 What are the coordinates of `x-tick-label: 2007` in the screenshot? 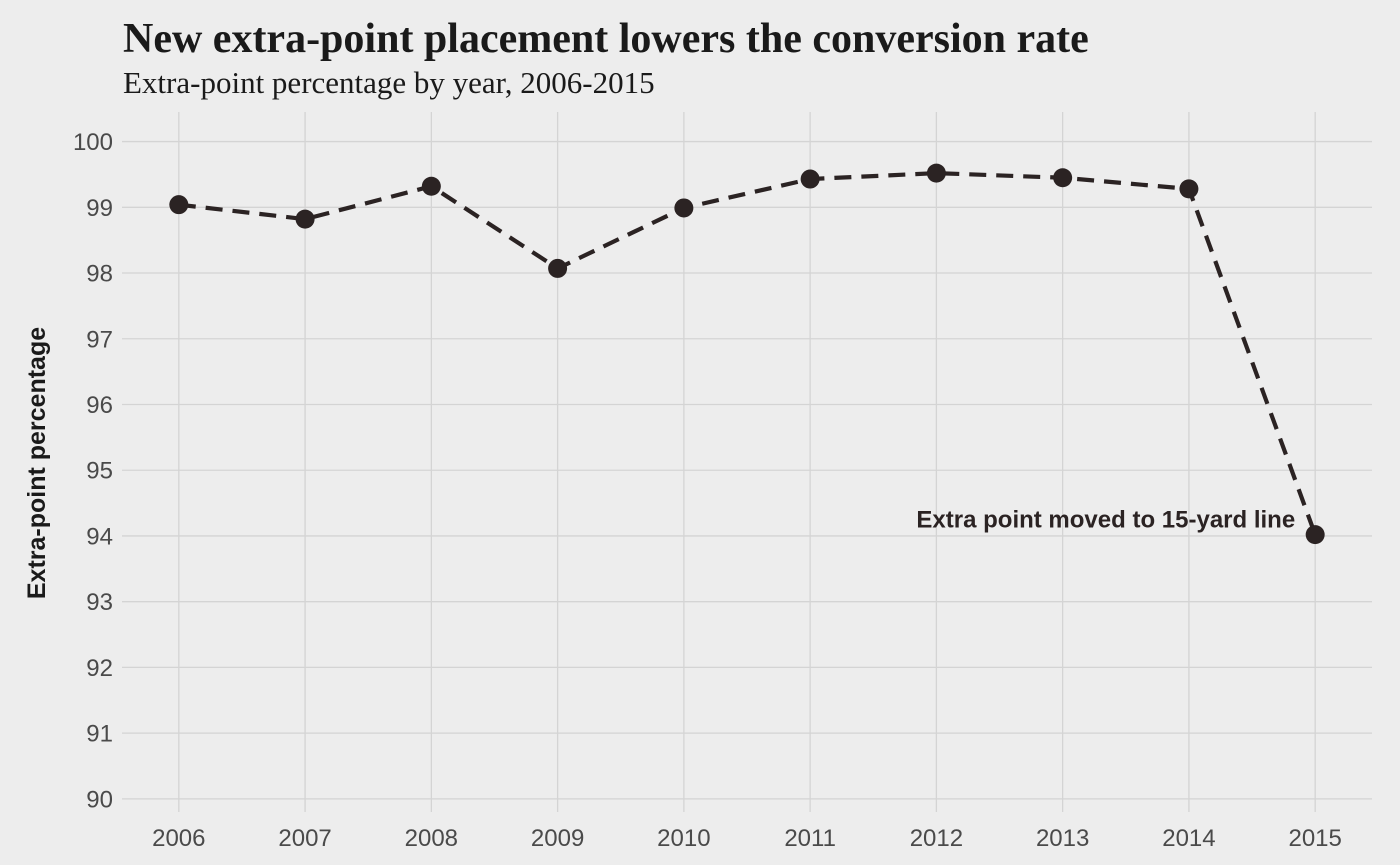 It's located at (304, 838).